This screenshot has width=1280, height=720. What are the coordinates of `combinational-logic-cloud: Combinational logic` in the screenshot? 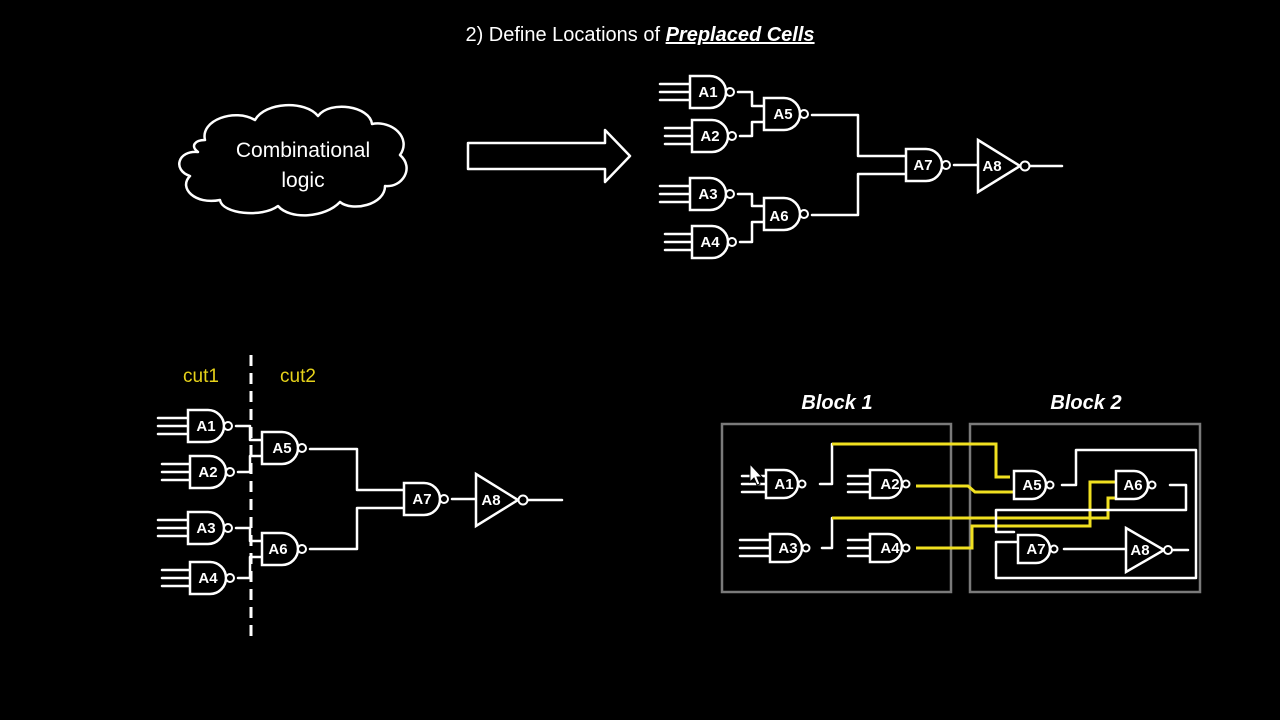 It's located at (293, 160).